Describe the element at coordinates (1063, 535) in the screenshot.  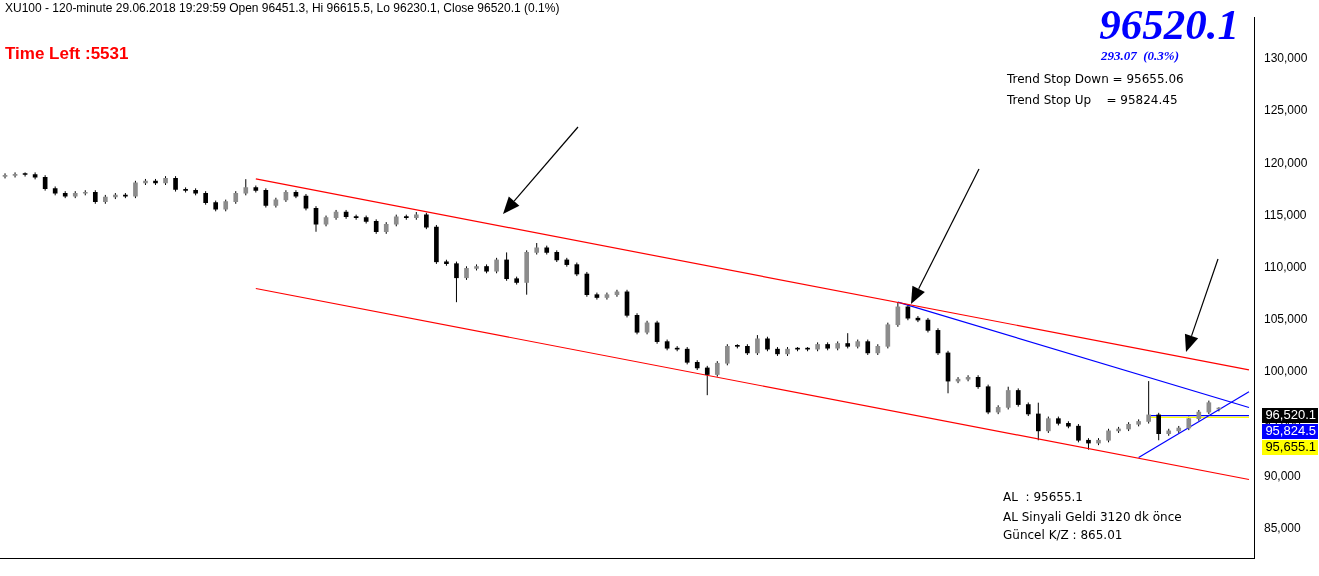
I see `annotation: Güncel K/Z : 865.01` at that location.